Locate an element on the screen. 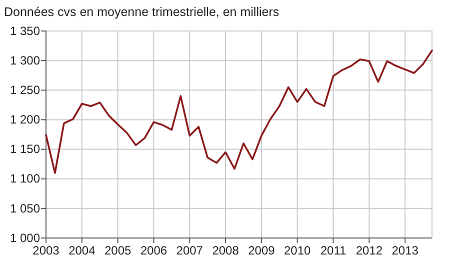 The image size is (450, 279). x-tick-label: 2007 is located at coordinates (190, 251).